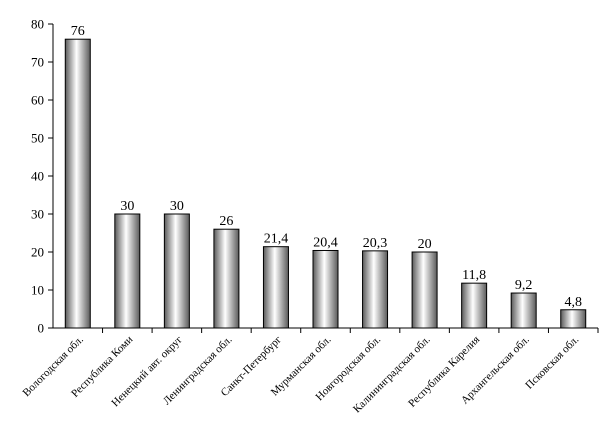 The width and height of the screenshot is (612, 431). Describe the element at coordinates (573, 302) in the screenshot. I see `bar-value-label: 4,8` at that location.